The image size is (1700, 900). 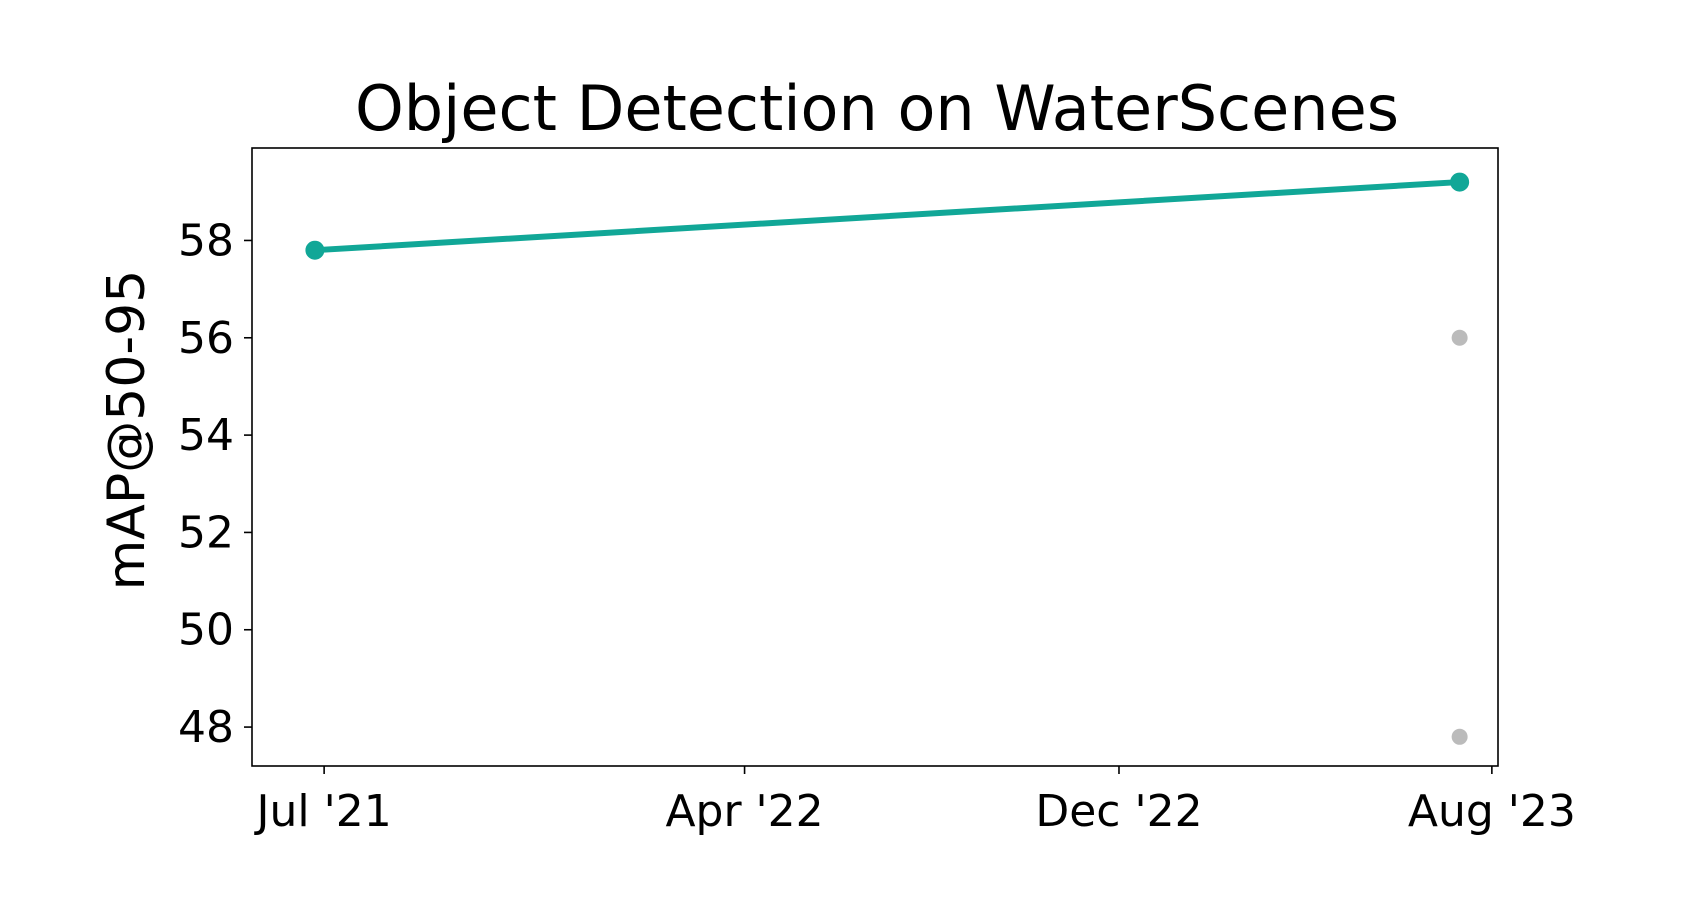 What do you see at coordinates (206, 532) in the screenshot?
I see `y-tick-label: 52` at bounding box center [206, 532].